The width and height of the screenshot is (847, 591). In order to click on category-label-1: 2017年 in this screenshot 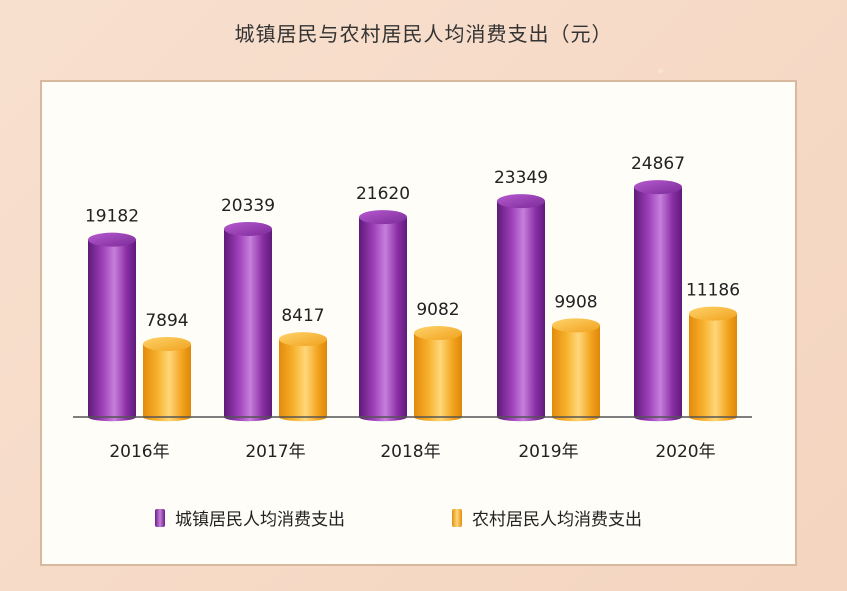, I will do `click(275, 452)`.